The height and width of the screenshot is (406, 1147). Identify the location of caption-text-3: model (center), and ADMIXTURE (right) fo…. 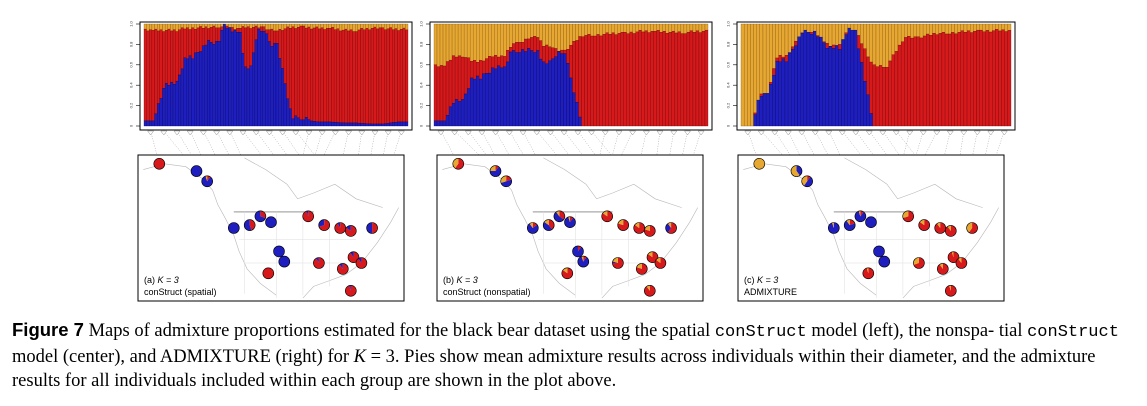
(183, 357).